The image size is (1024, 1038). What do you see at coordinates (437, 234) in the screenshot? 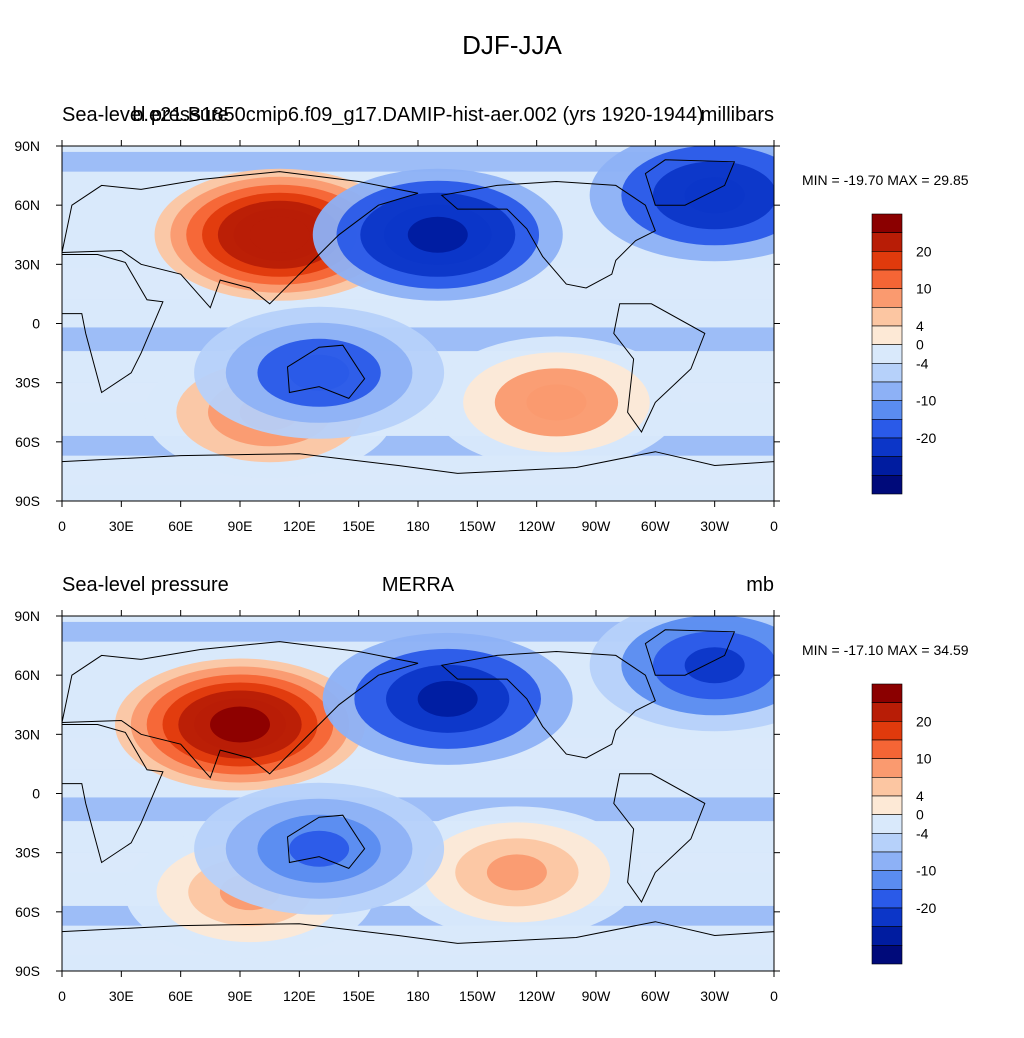
I see `pressure-contour-aleutian-low` at bounding box center [437, 234].